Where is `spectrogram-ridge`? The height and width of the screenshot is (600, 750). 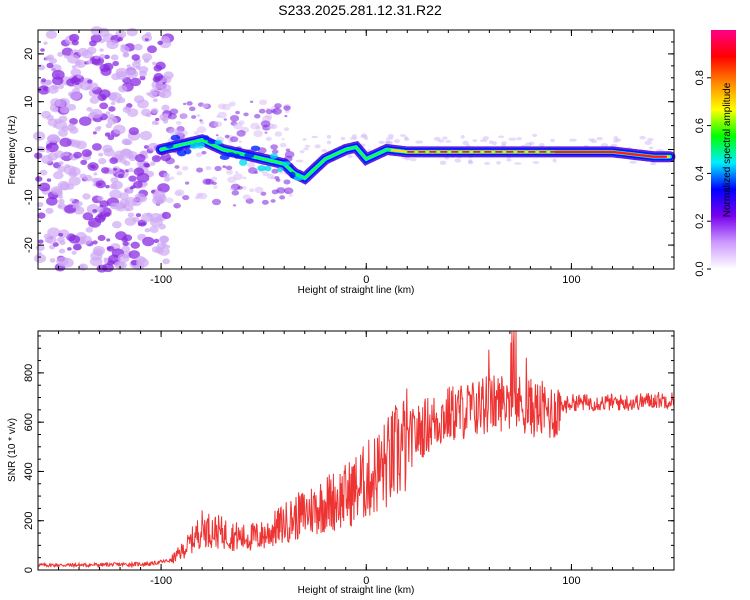 spectrogram-ridge is located at coordinates (415, 159).